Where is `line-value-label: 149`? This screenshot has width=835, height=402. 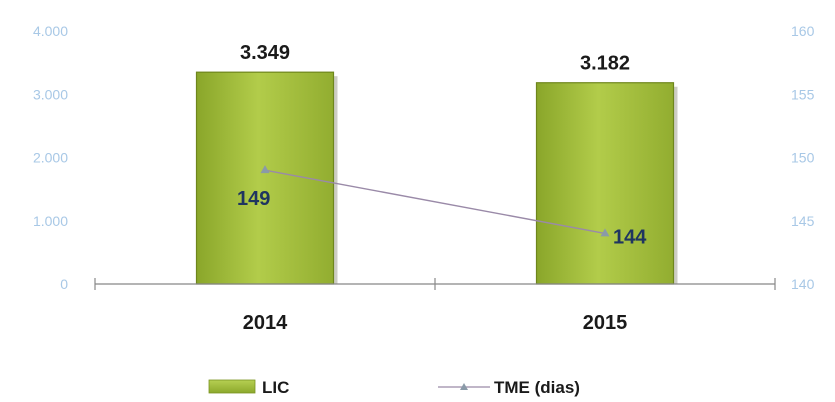
line-value-label: 149 is located at coordinates (253, 199).